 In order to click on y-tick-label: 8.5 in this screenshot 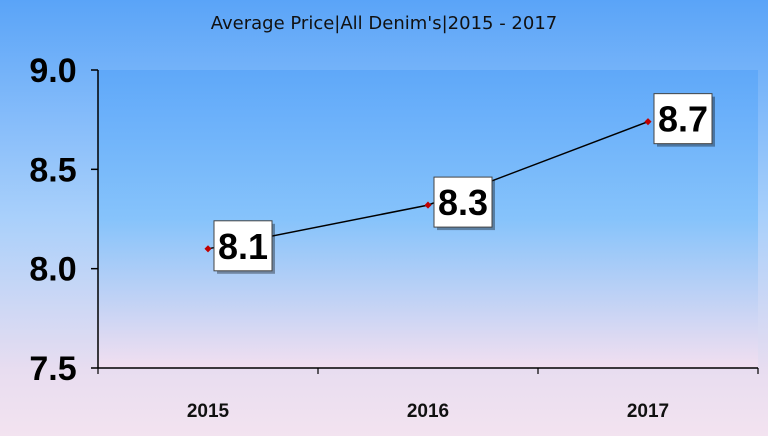, I will do `click(52, 170)`.